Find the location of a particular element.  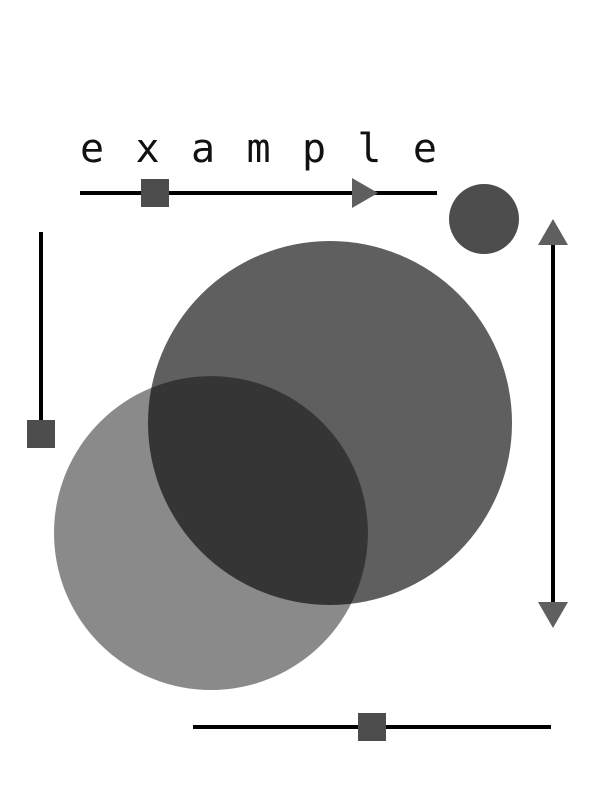

right-vertical-arrow is located at coordinates (553, 423).